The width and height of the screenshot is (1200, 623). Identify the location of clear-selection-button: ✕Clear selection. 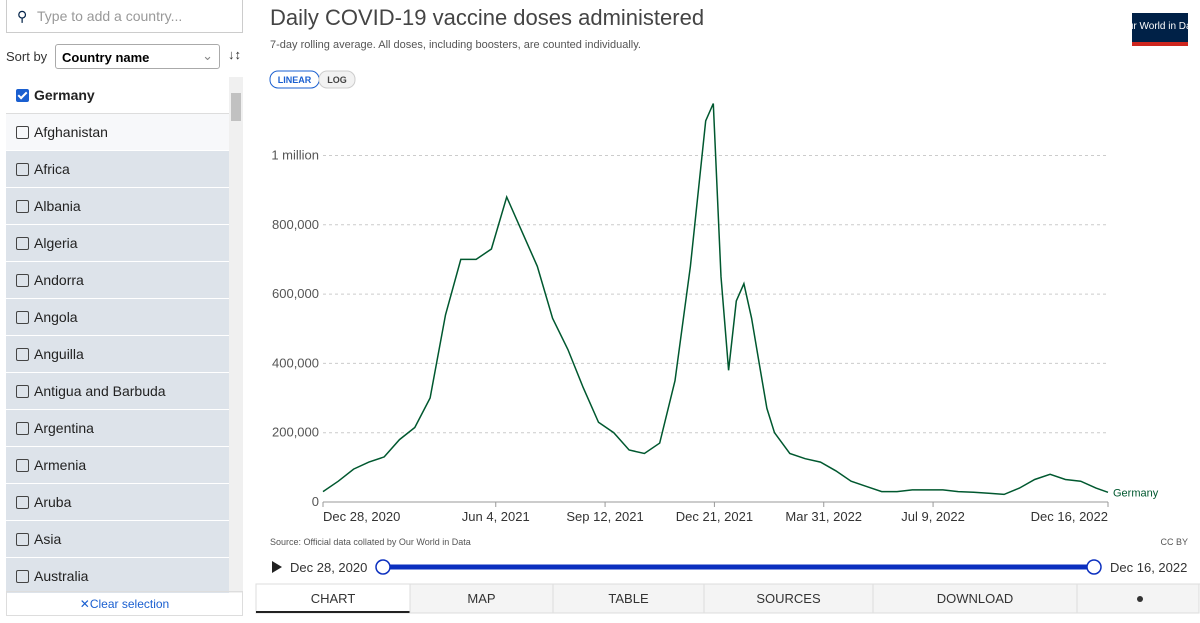
(124, 603).